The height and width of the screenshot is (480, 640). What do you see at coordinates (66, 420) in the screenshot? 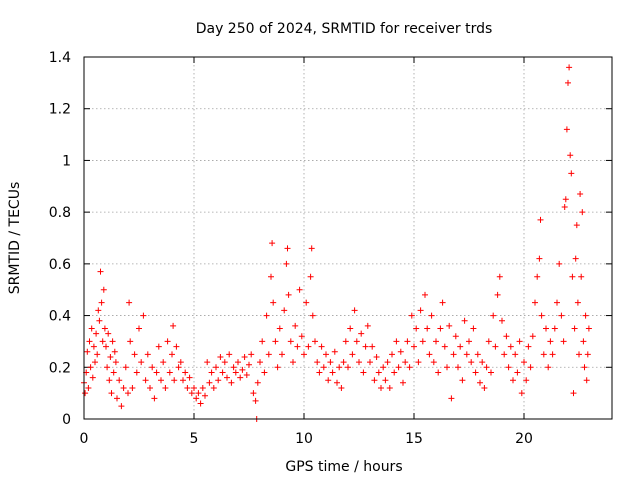
I see `y-tick-label: 0` at bounding box center [66, 420].